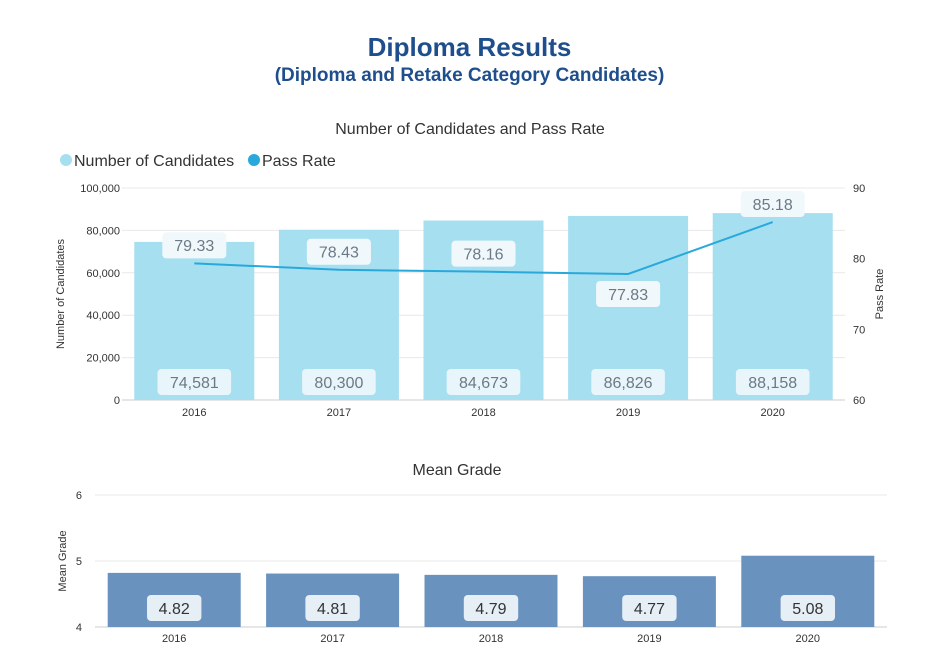 The image size is (939, 671). I want to click on y-tick-label: 5, so click(79, 562).